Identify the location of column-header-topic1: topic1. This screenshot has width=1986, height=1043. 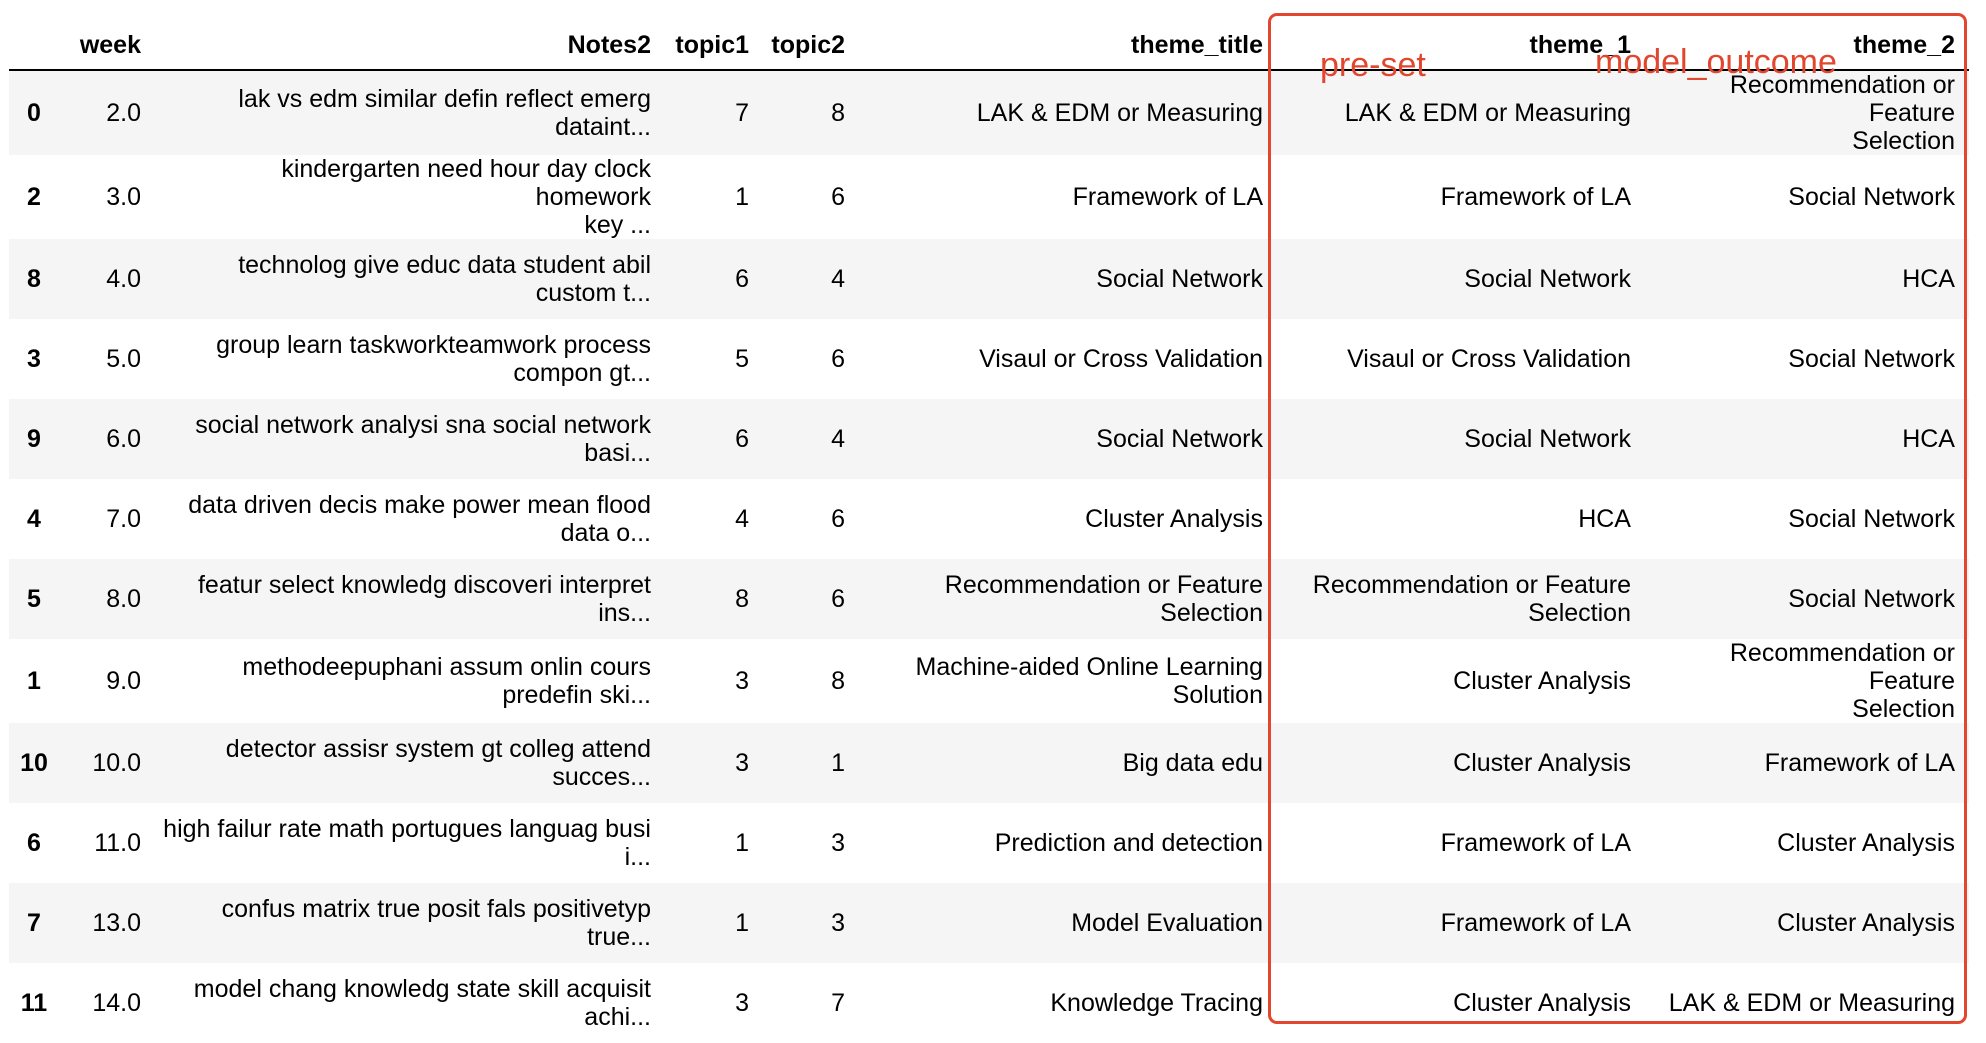
(714, 45).